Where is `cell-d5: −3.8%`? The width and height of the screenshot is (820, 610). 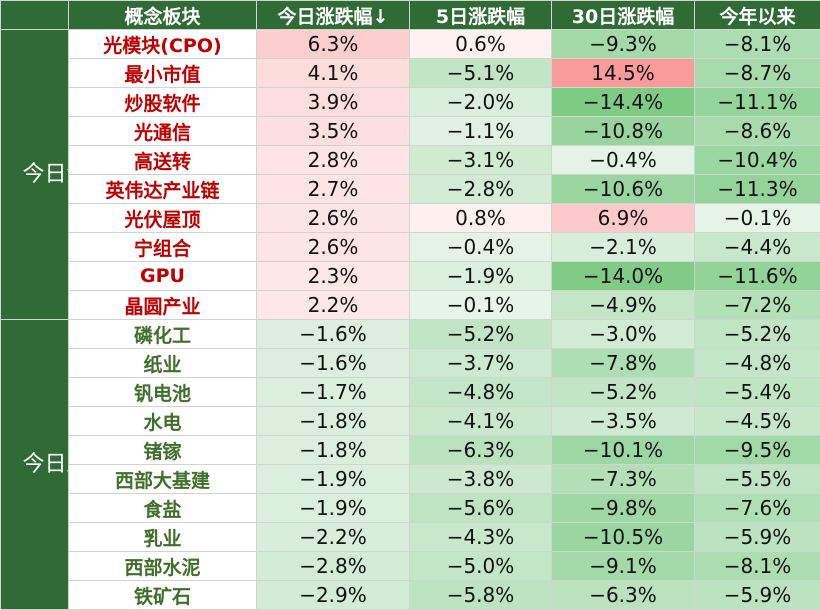 cell-d5: −3.8% is located at coordinates (480, 479).